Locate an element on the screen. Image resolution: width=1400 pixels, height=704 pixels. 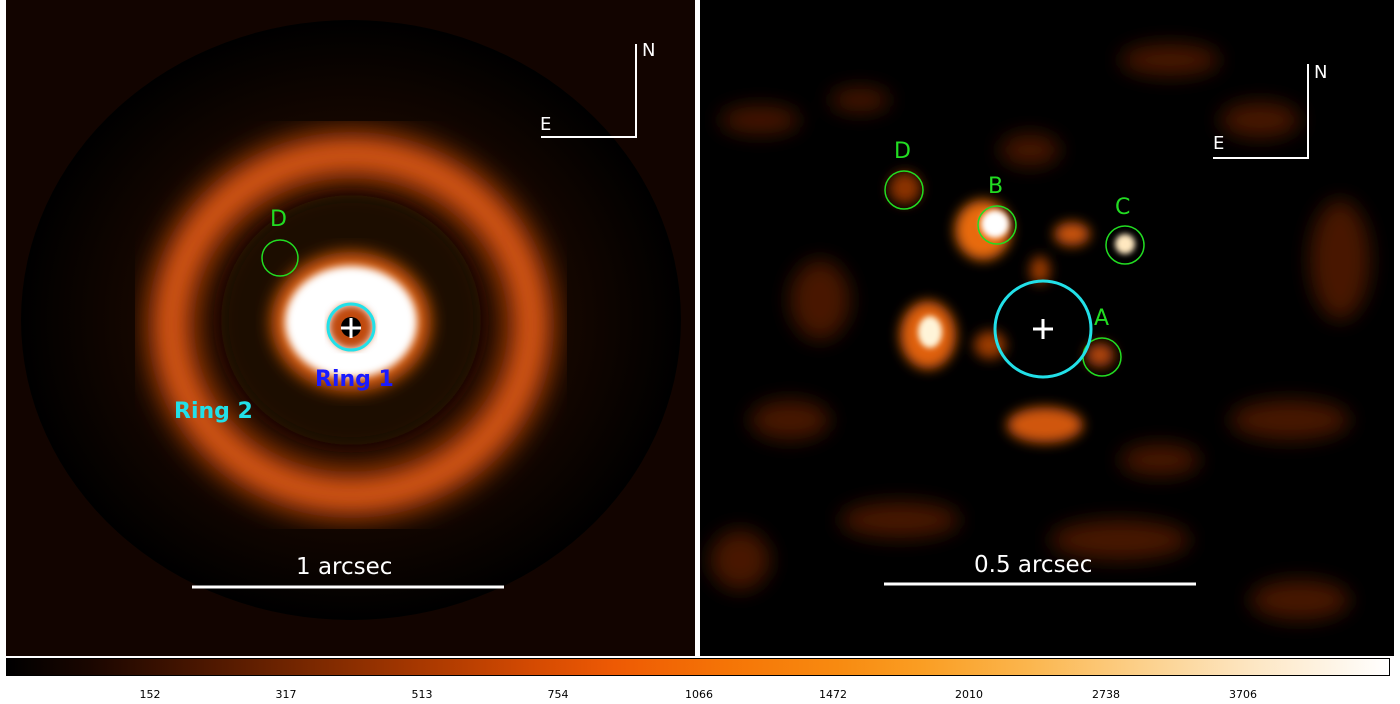
marker-c-label: C is located at coordinates (1123, 207).